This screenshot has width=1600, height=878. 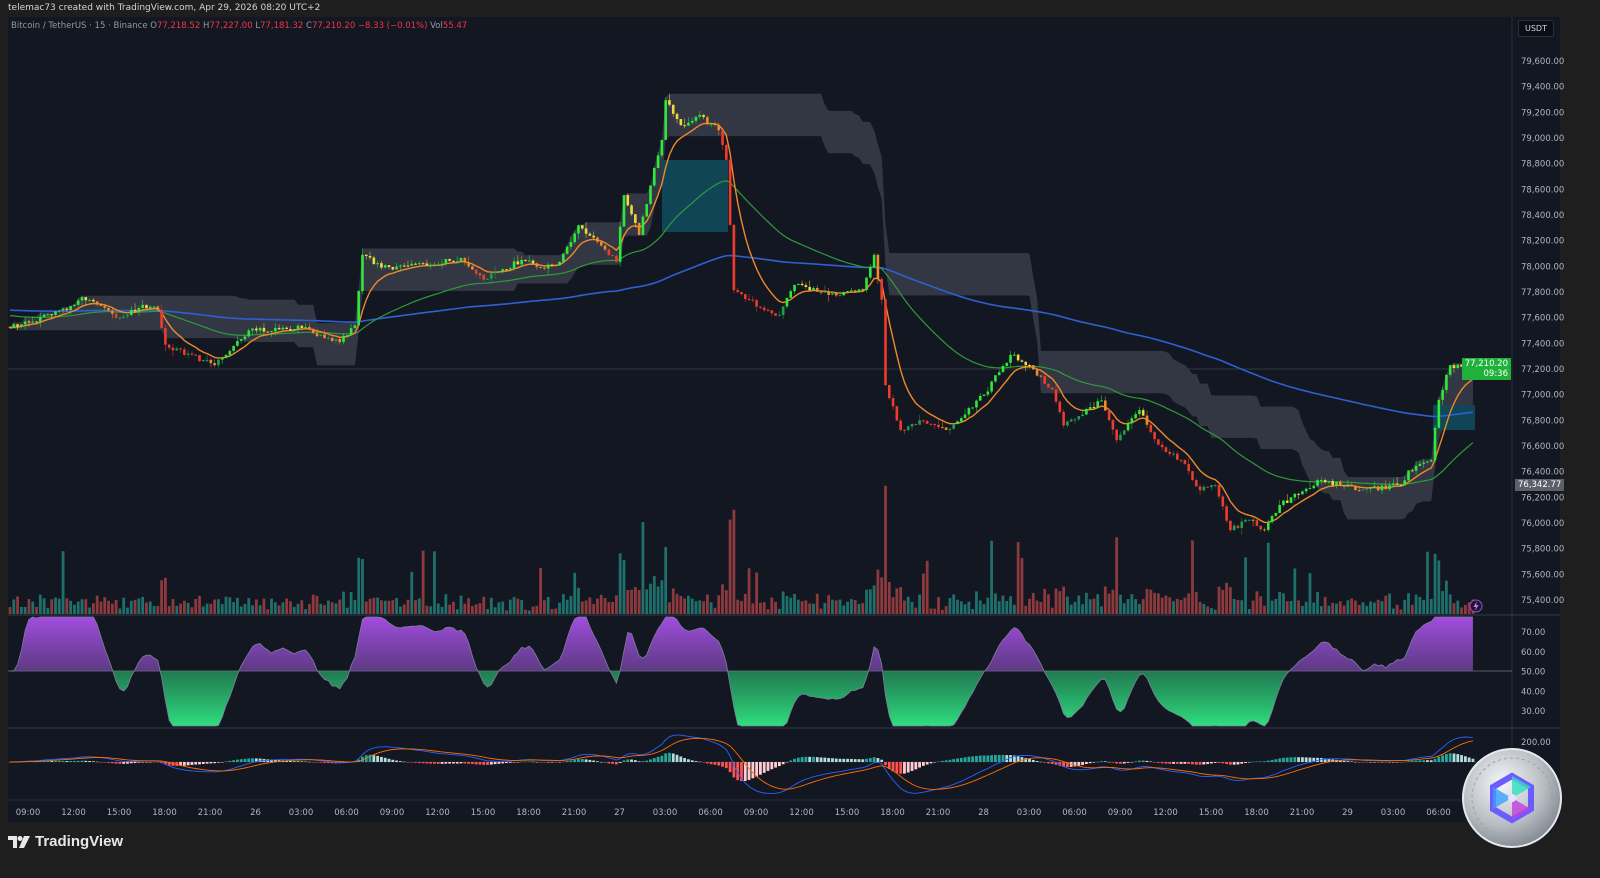 I want to click on time-tick-label: 03:00, so click(x=665, y=813).